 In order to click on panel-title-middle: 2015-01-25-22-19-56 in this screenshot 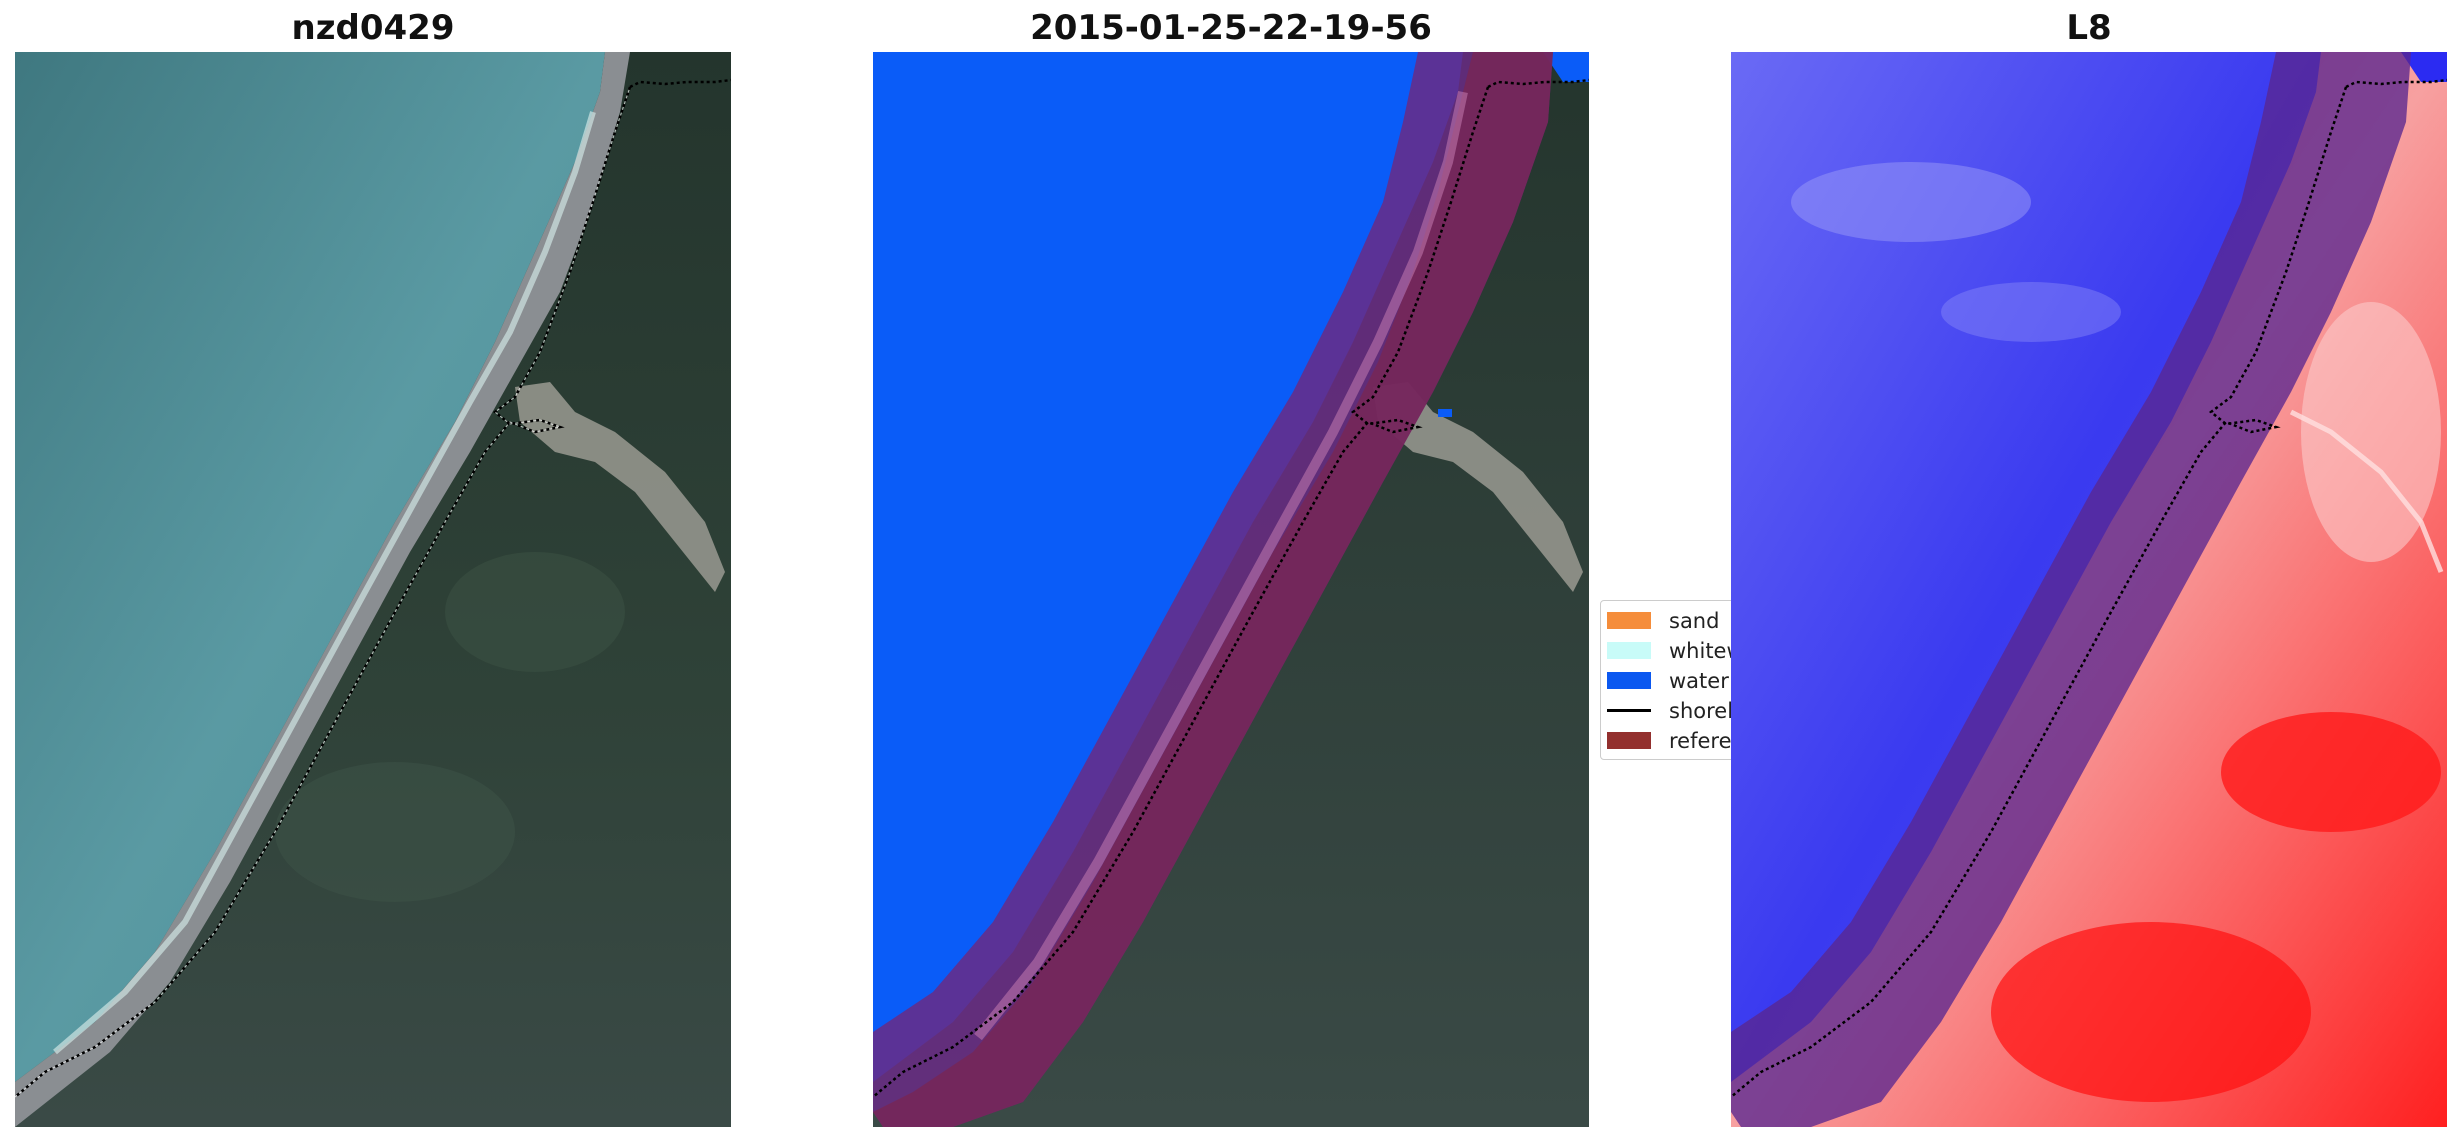, I will do `click(1231, 28)`.